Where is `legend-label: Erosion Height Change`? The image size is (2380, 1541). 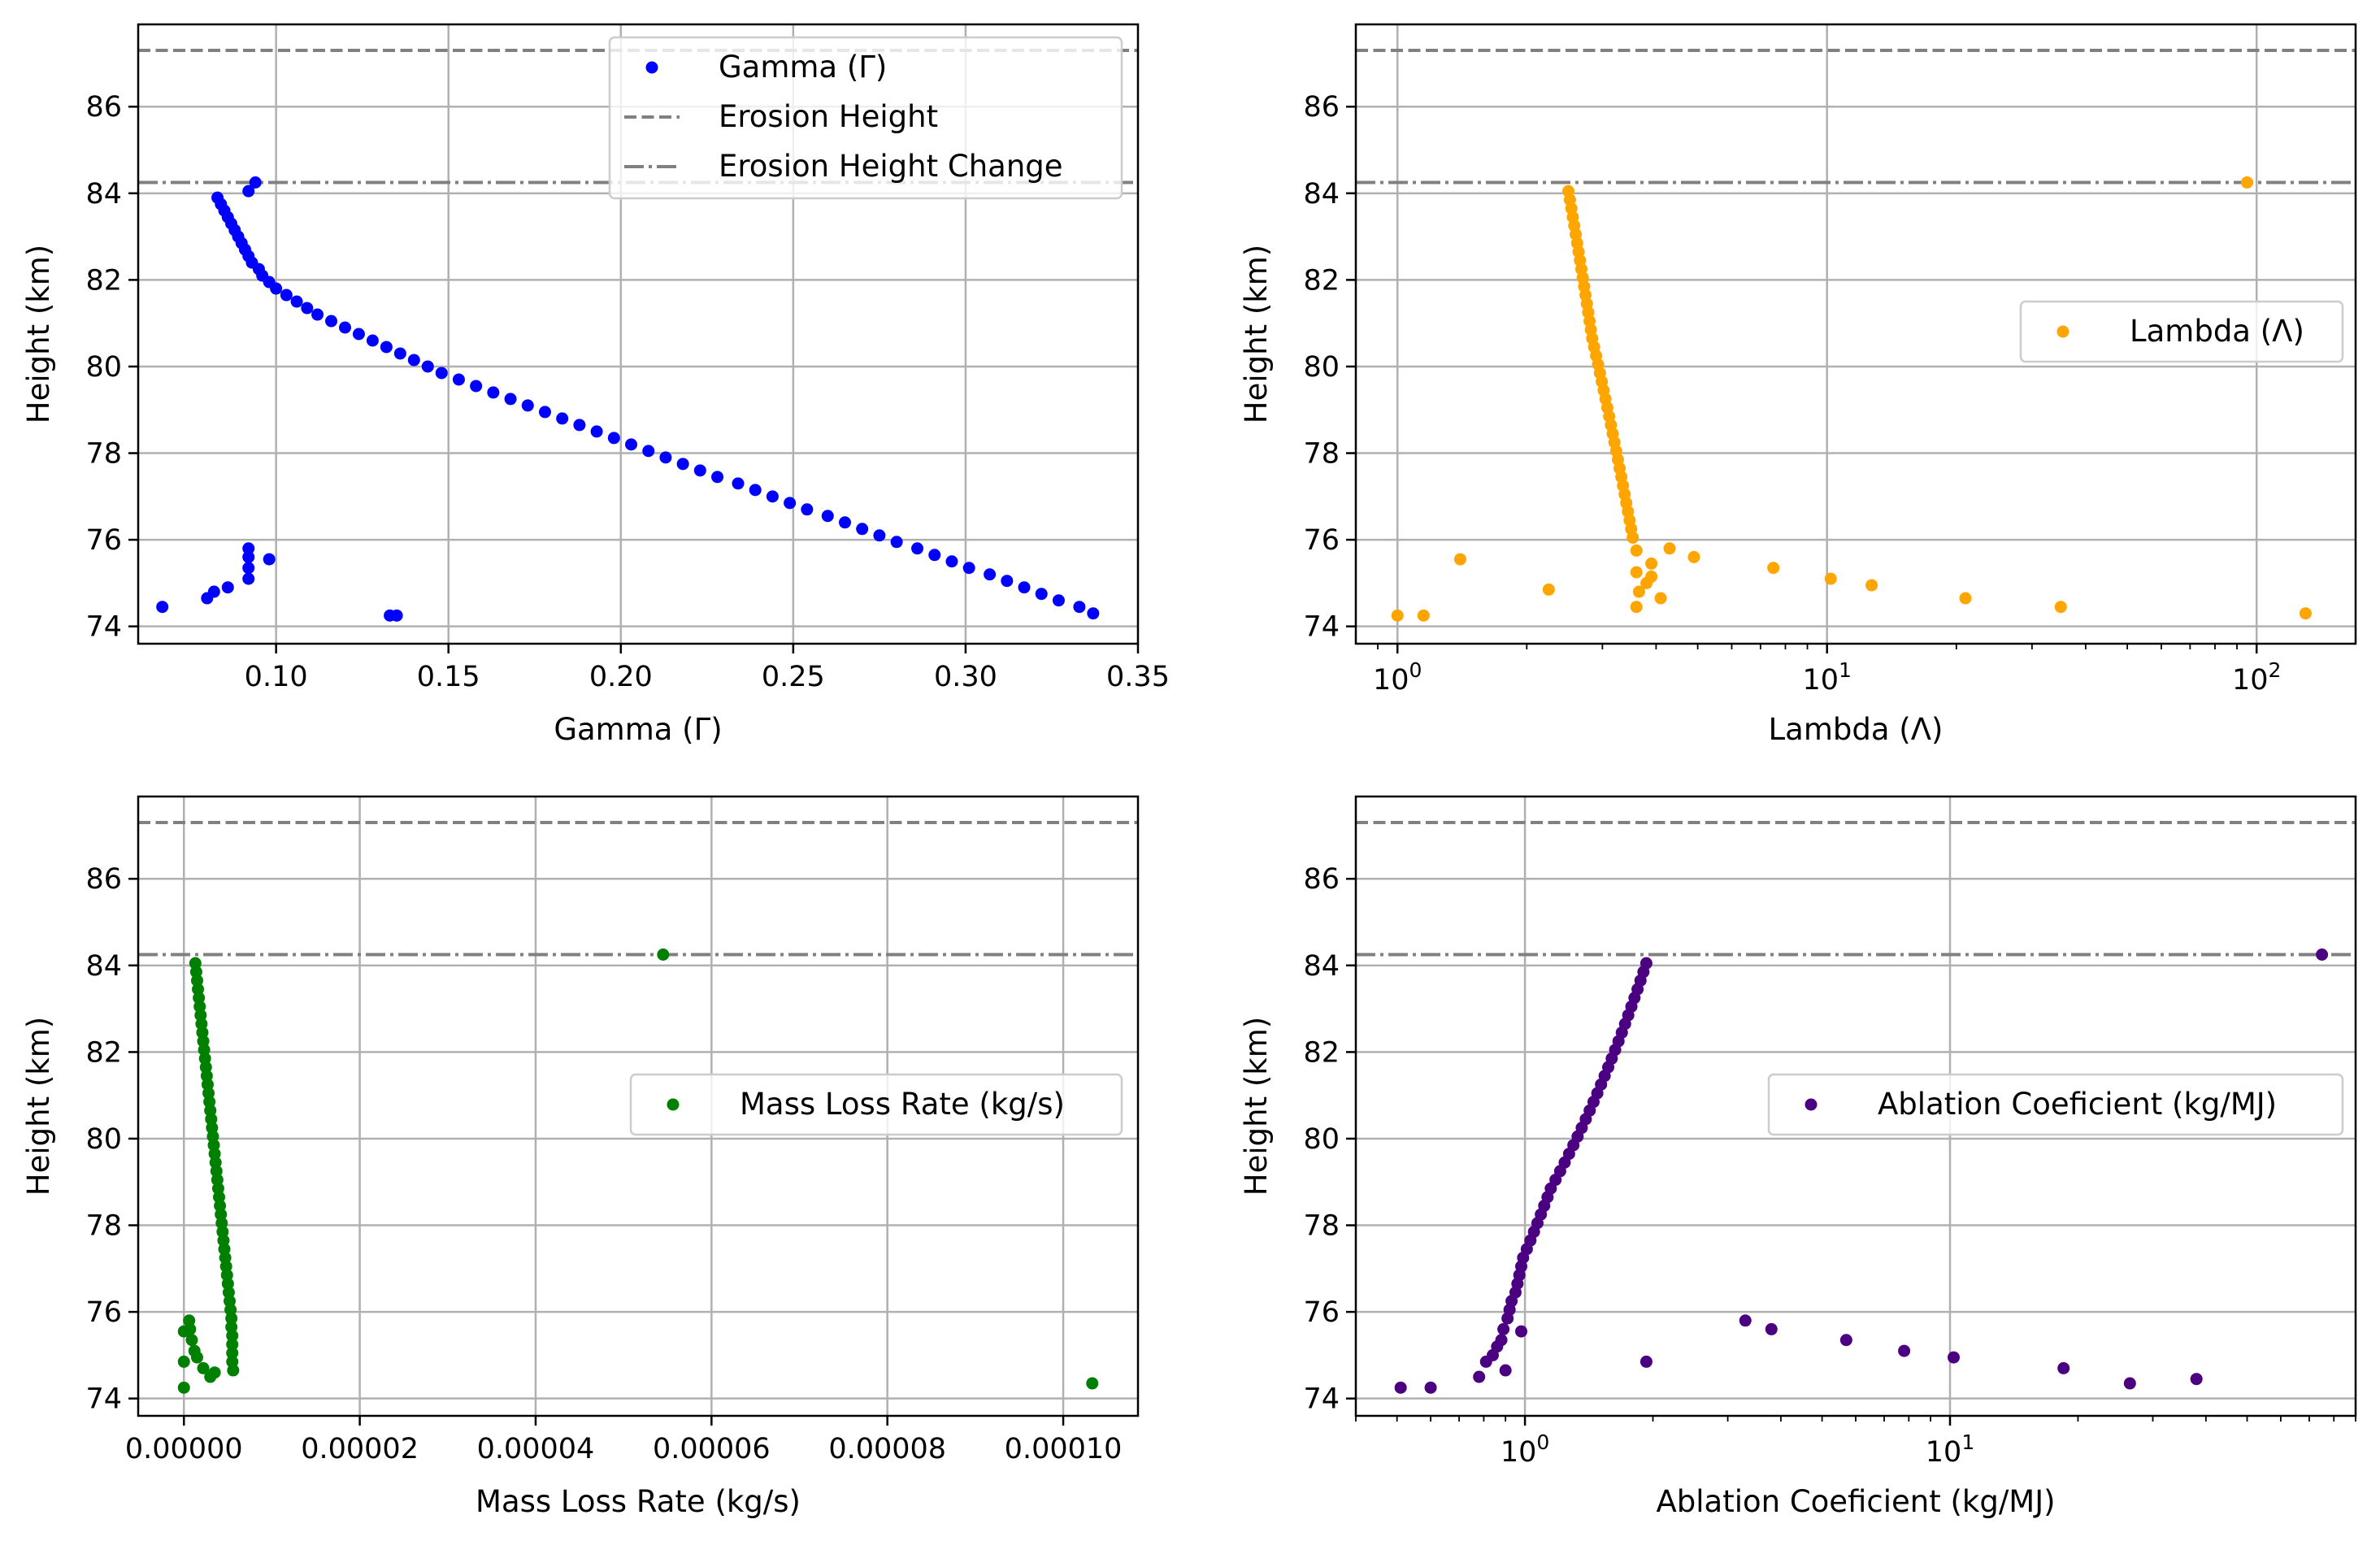
legend-label: Erosion Height Change is located at coordinates (891, 167).